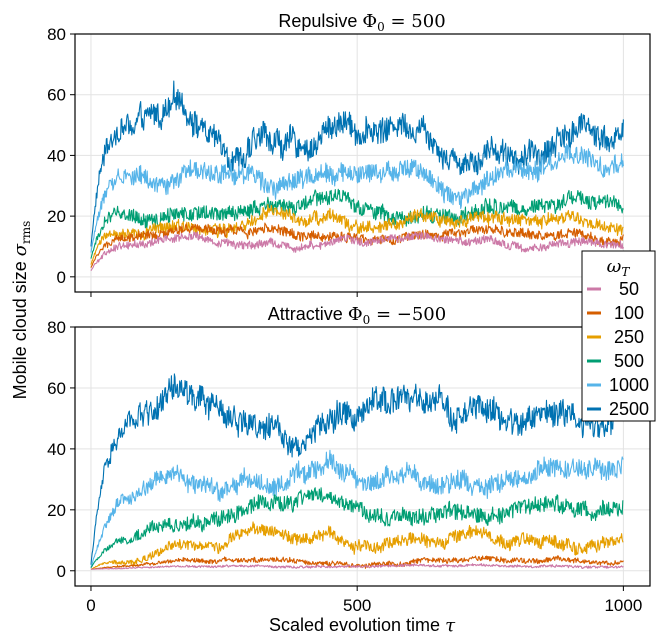 This screenshot has width=657, height=639. I want to click on panel-title: Attractive Φ0 = −500, so click(357, 315).